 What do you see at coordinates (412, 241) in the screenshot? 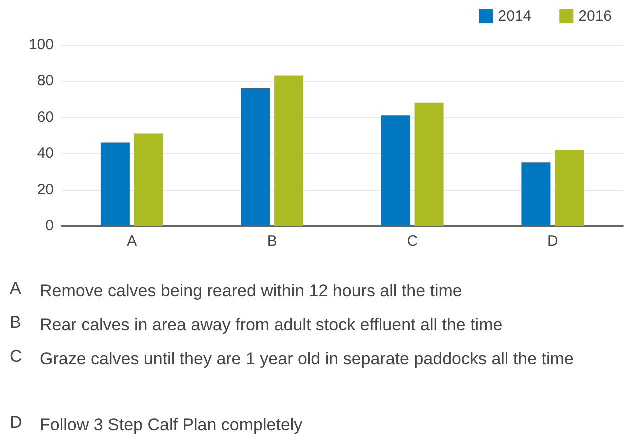
I see `x-tick-label: C` at bounding box center [412, 241].